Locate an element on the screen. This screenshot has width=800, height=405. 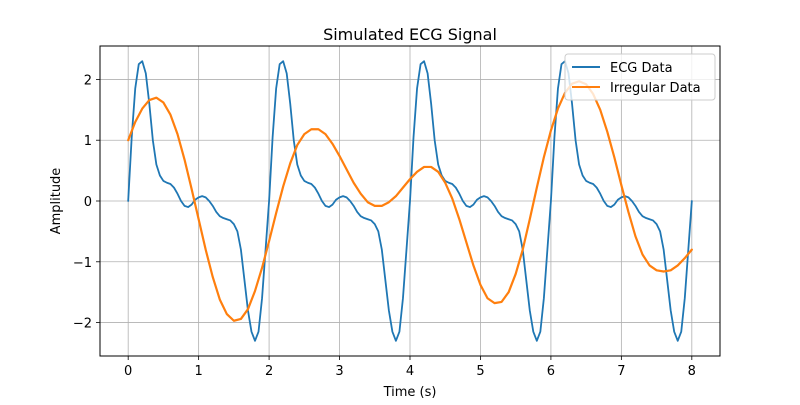
x-tick-label: 0 is located at coordinates (128, 371).